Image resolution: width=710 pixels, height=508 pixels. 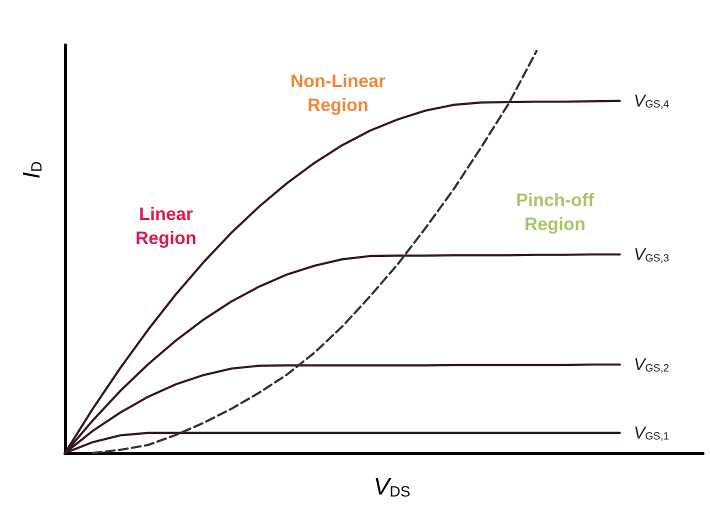 What do you see at coordinates (166, 226) in the screenshot?
I see `annotation: Linear Region` at bounding box center [166, 226].